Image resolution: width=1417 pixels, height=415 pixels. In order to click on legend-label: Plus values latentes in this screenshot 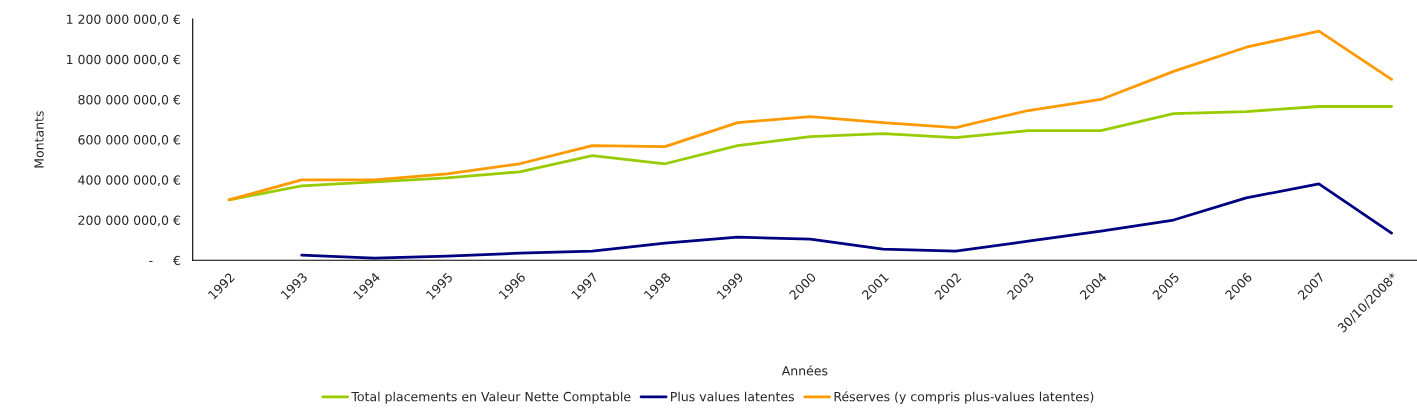, I will do `click(732, 396)`.